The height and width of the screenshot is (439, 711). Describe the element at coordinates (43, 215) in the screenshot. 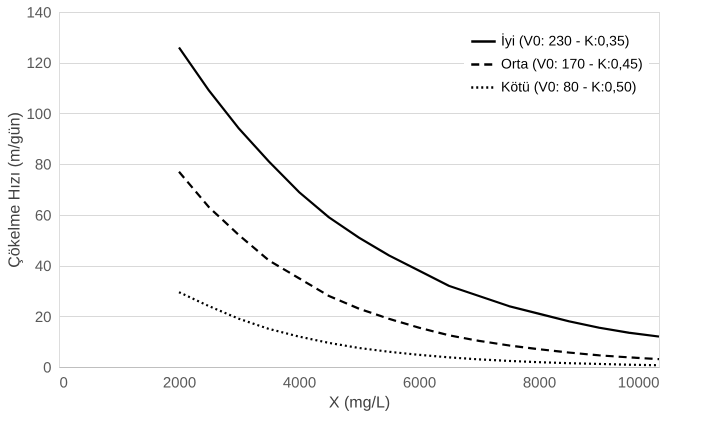

I see `y-tick-label: 60` at that location.